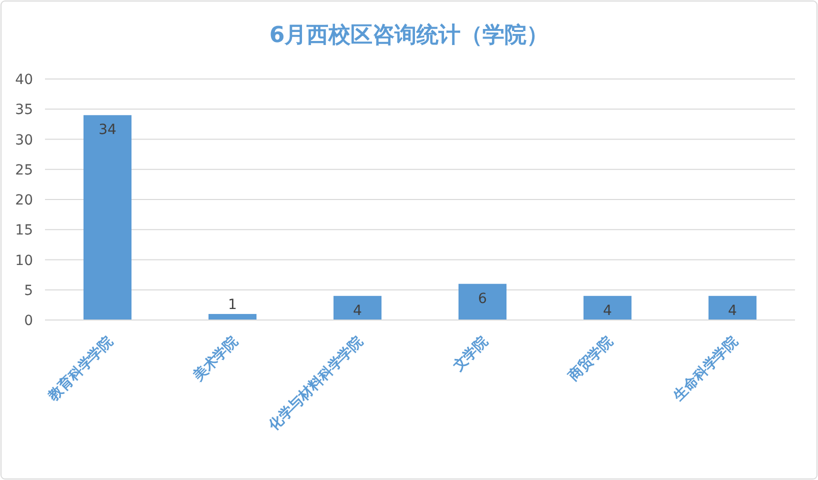 Image resolution: width=818 pixels, height=480 pixels. What do you see at coordinates (590, 359) in the screenshot?
I see `x-tick-label: 商贸学院` at bounding box center [590, 359].